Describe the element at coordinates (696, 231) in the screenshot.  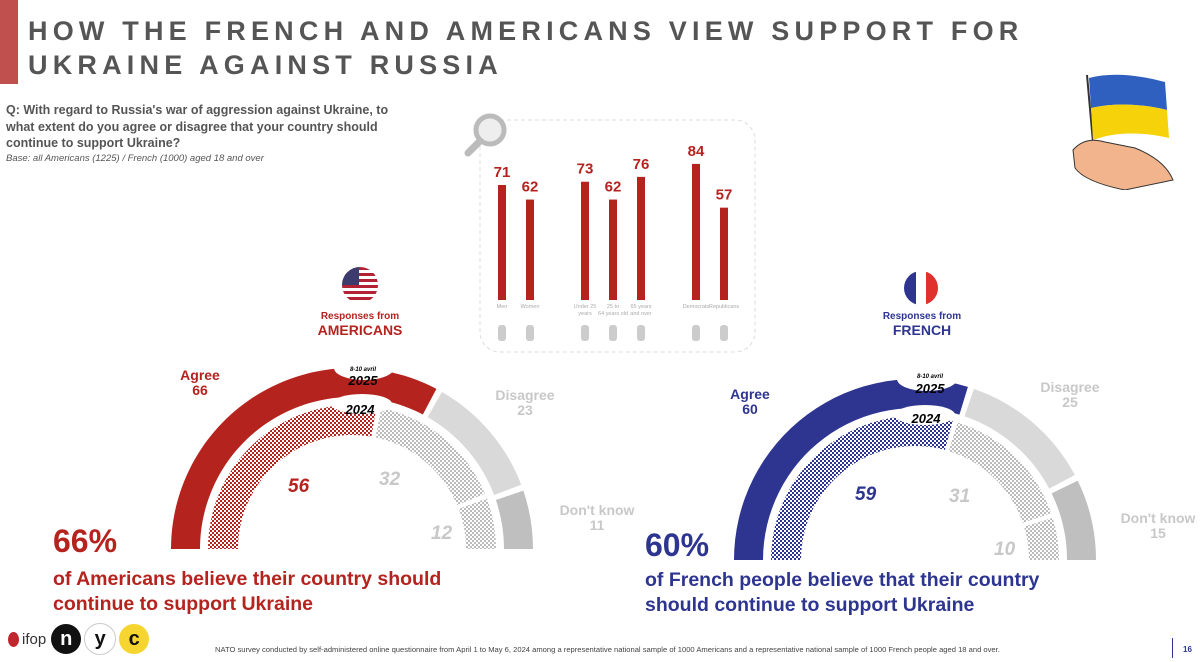
I see `bar-democrats` at that location.